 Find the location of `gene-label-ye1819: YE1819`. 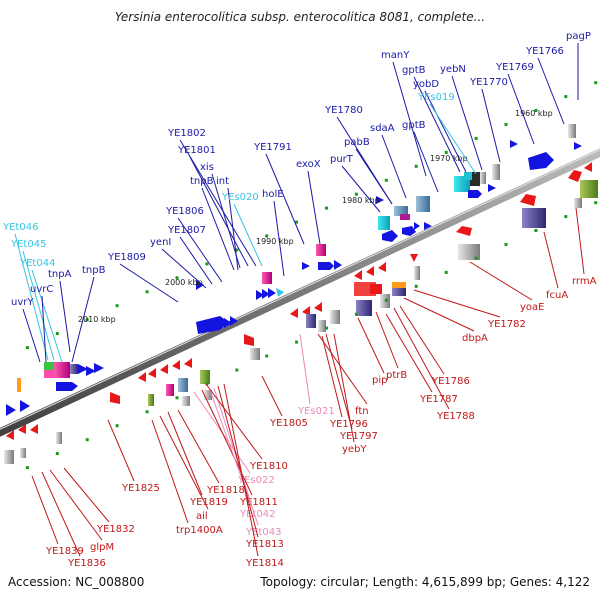

gene-label-ye1819: YE1819 is located at coordinates (208, 502).